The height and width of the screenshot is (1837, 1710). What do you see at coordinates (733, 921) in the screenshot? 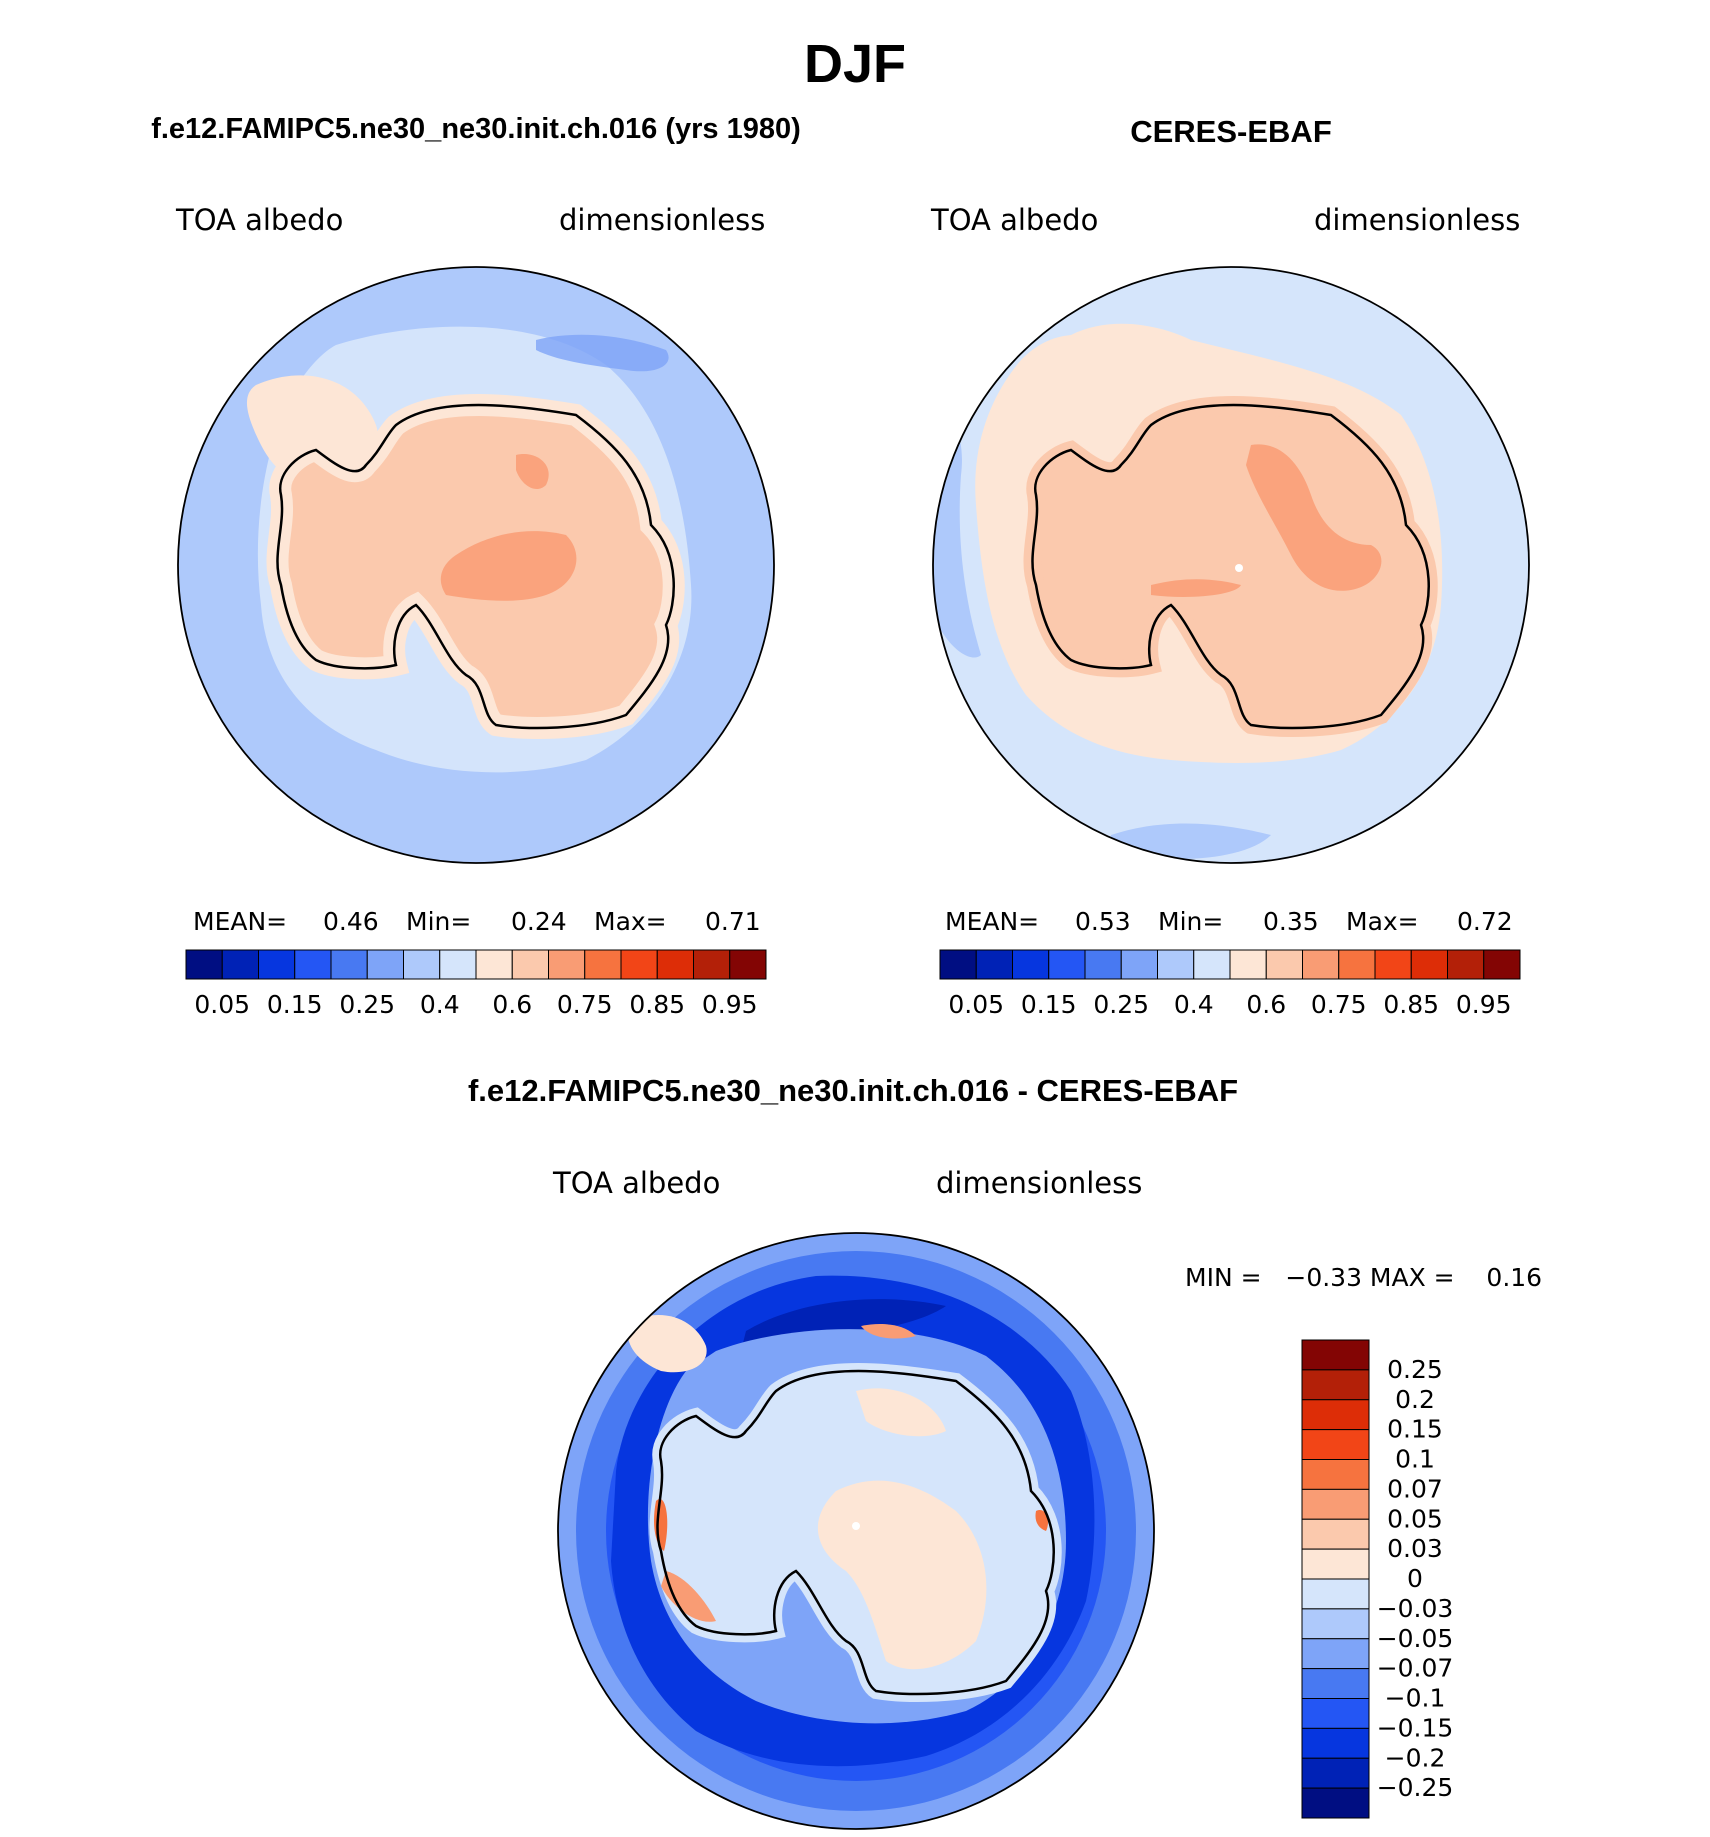
I see `max-value: 0.71` at bounding box center [733, 921].